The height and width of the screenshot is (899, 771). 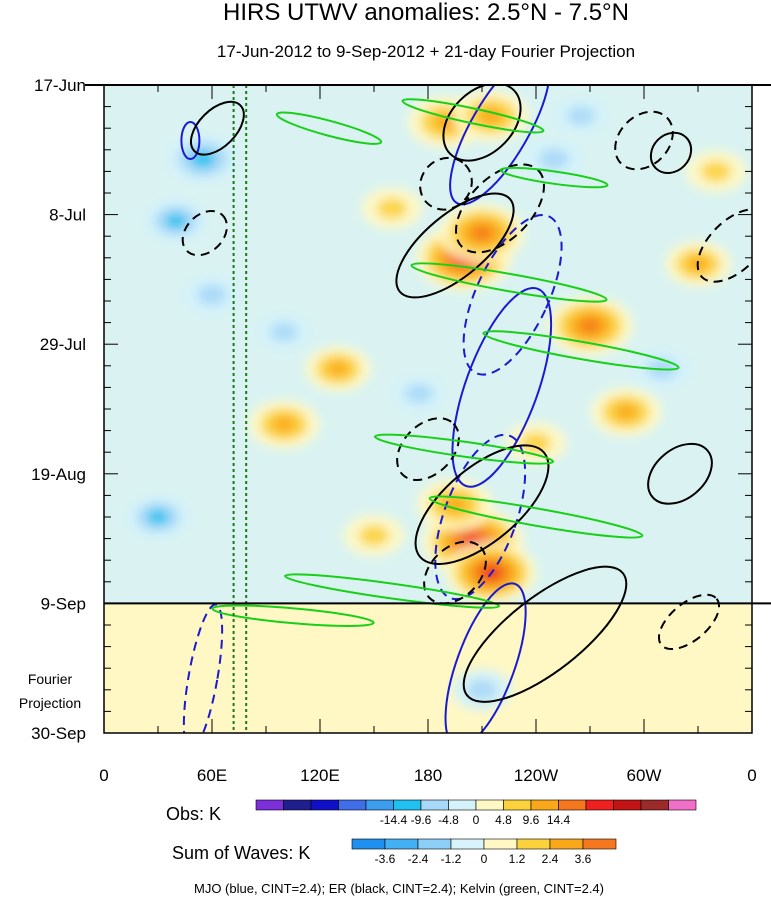 I want to click on waves-colorbar: -3.6 -2.4 -1.2 0 1.2 2.4 3.6, so click(x=484, y=852).